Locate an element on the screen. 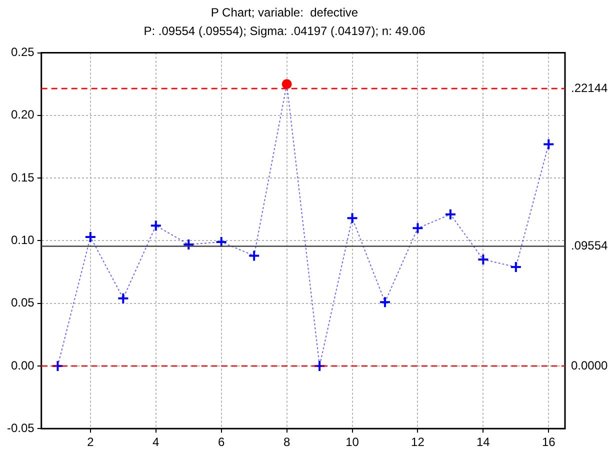 The image size is (615, 457). x-tick-label: 16 is located at coordinates (549, 442).